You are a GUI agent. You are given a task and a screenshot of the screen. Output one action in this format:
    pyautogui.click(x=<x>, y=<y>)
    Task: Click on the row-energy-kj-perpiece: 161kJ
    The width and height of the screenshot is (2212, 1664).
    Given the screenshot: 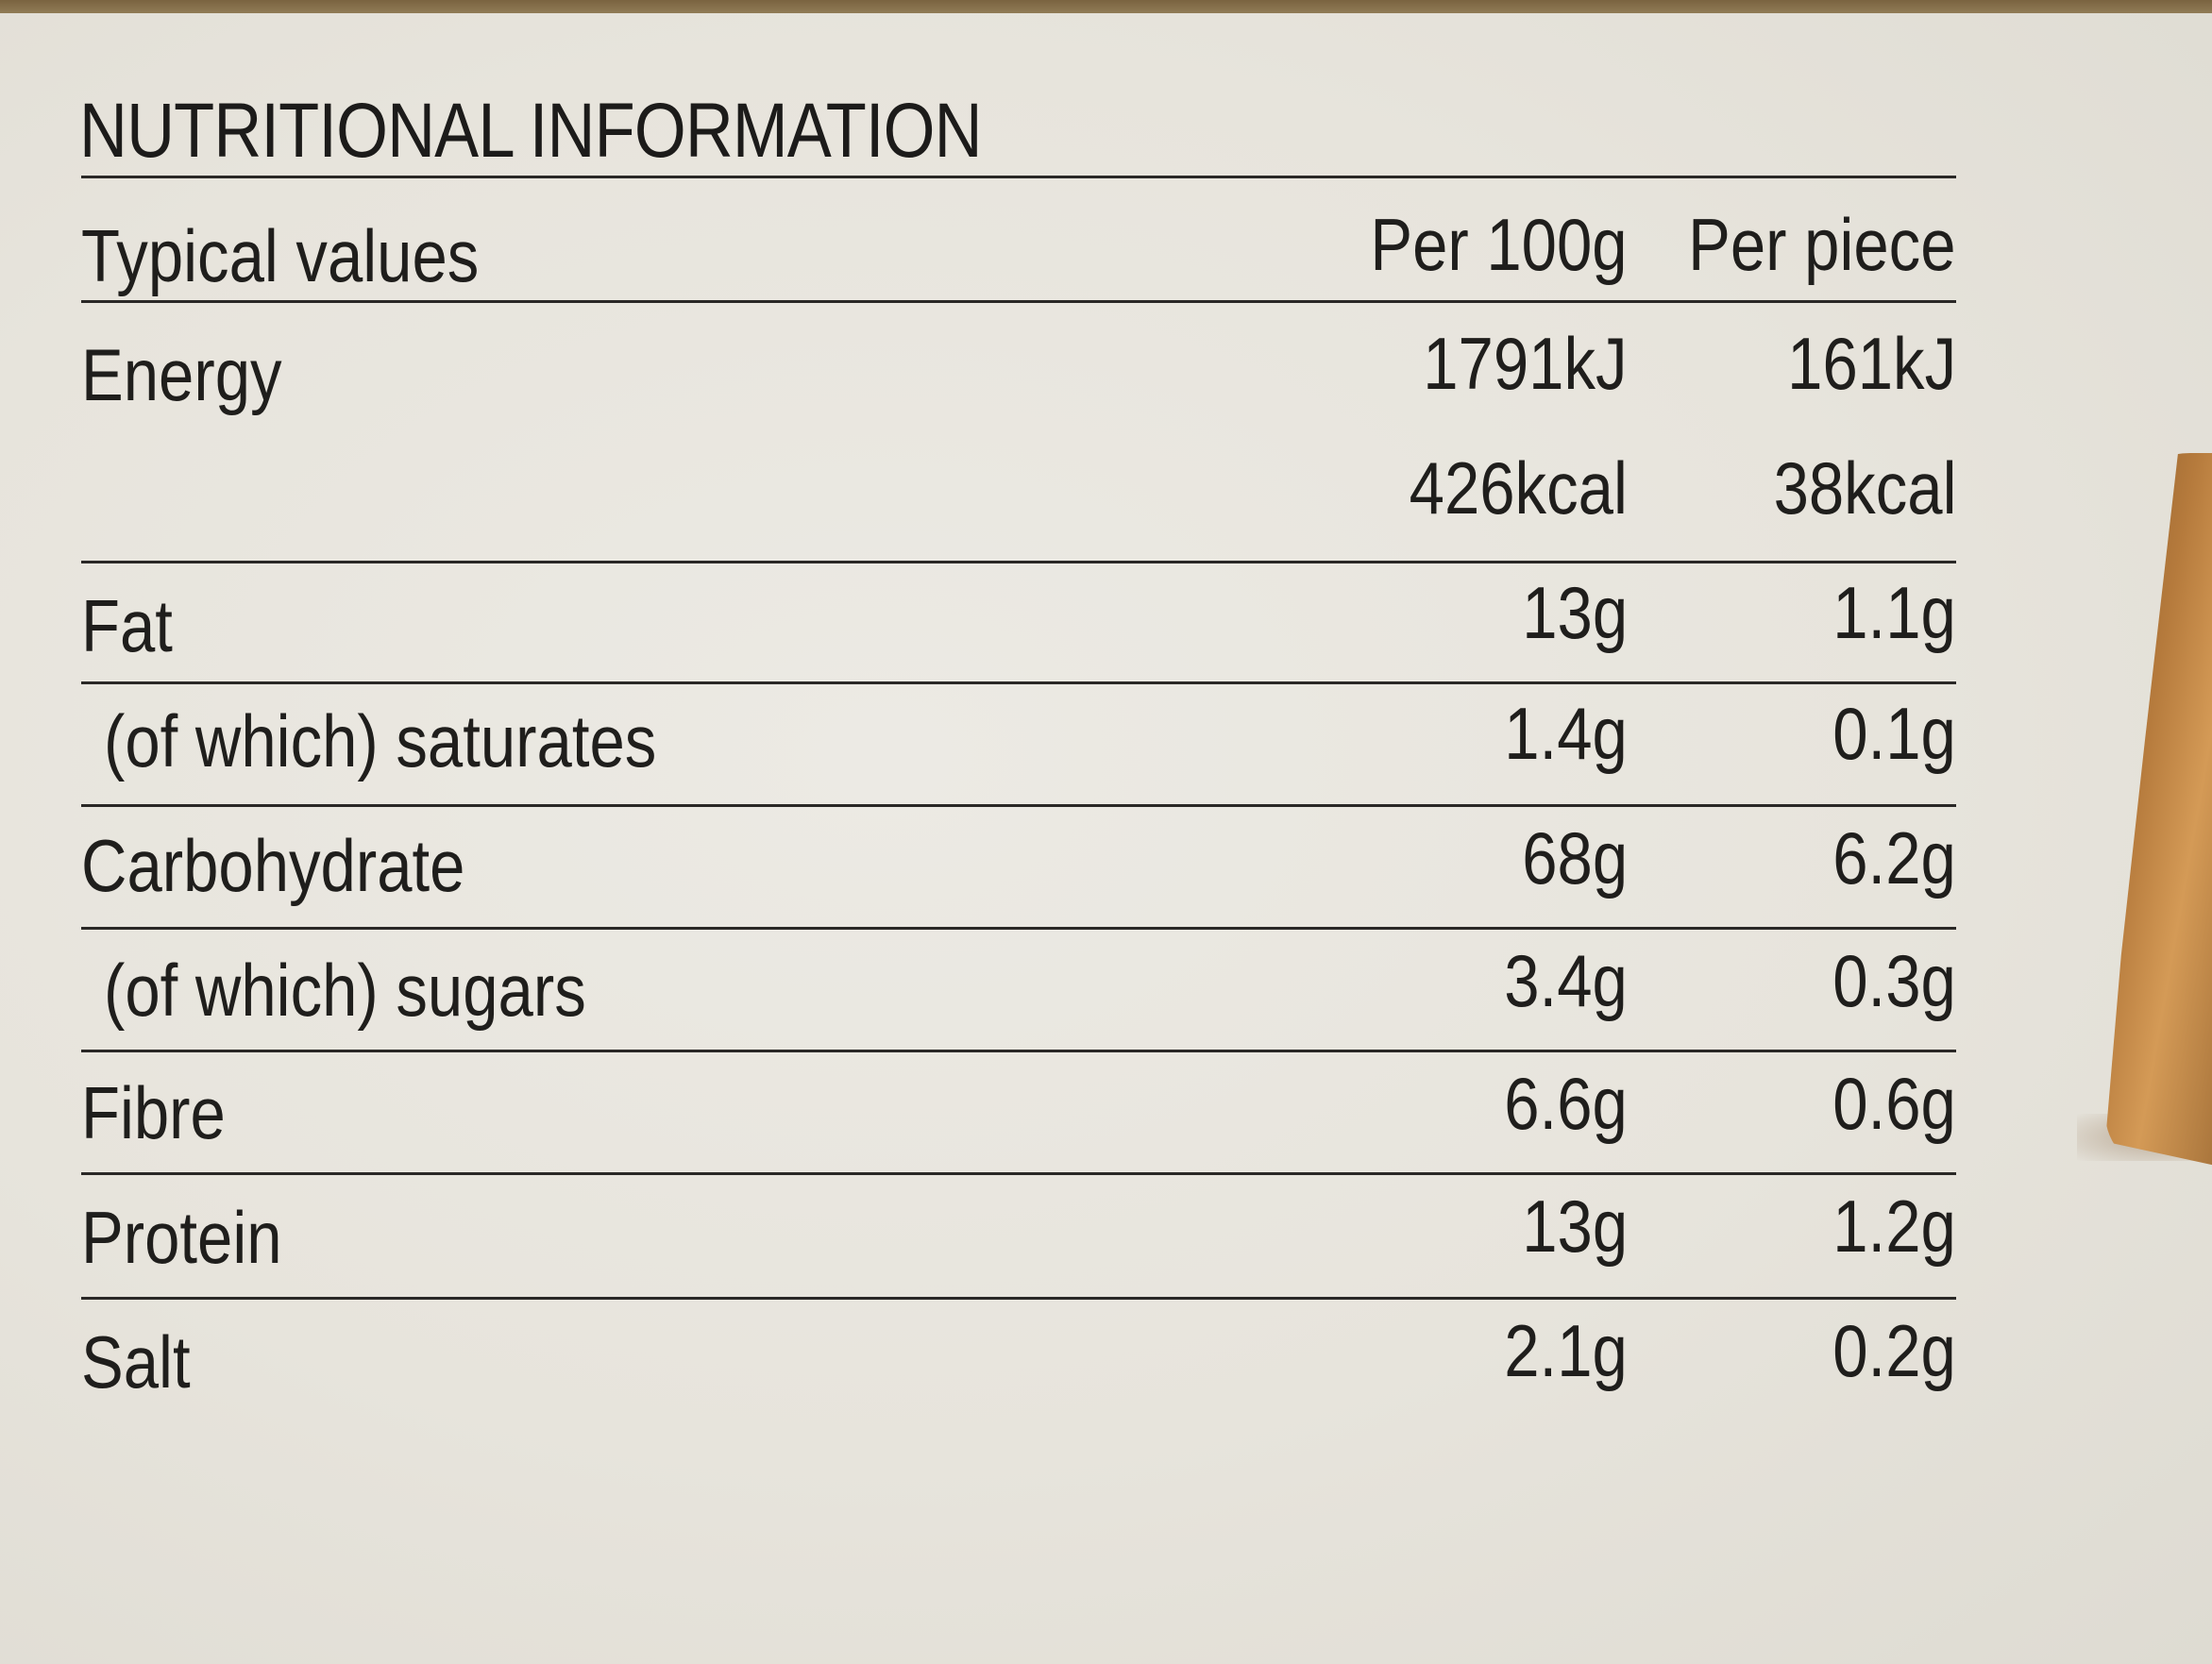 What is the action you would take?
    pyautogui.click(x=1871, y=363)
    